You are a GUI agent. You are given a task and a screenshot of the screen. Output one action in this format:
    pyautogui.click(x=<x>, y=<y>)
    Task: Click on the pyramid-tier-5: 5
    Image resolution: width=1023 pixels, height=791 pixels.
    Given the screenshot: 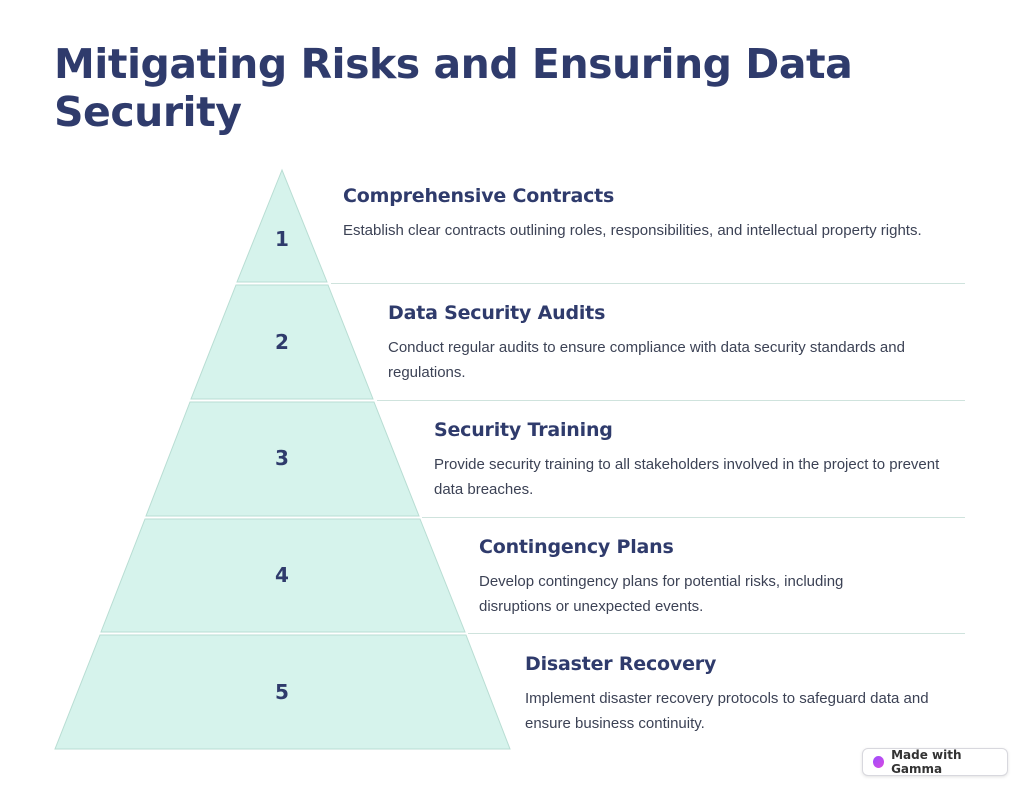 What is the action you would take?
    pyautogui.click(x=282, y=692)
    